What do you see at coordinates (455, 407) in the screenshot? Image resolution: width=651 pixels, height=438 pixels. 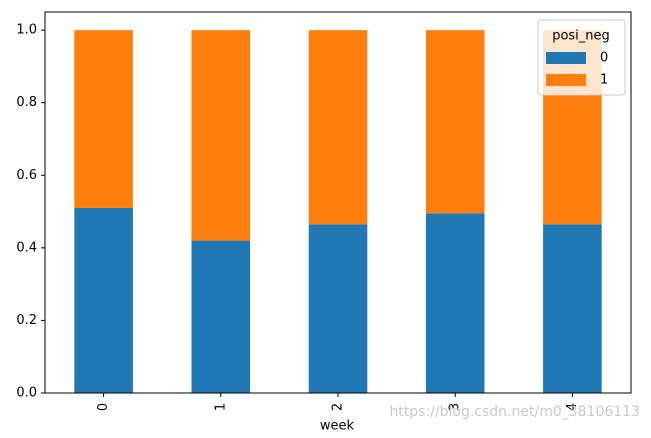 I see `x-tick-label: 3` at bounding box center [455, 407].